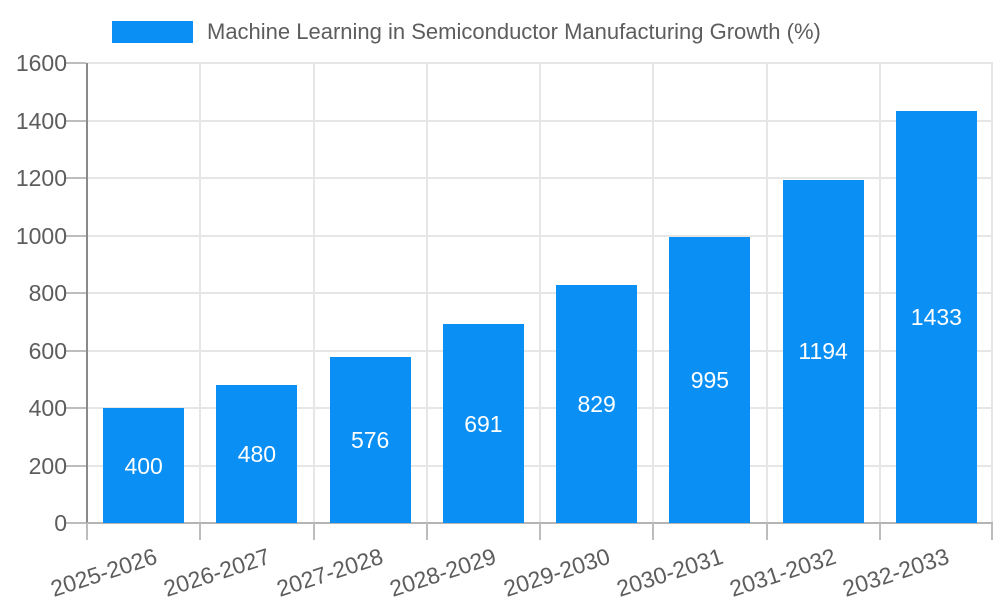  Describe the element at coordinates (87, 294) in the screenshot. I see `y-axis-line` at that location.